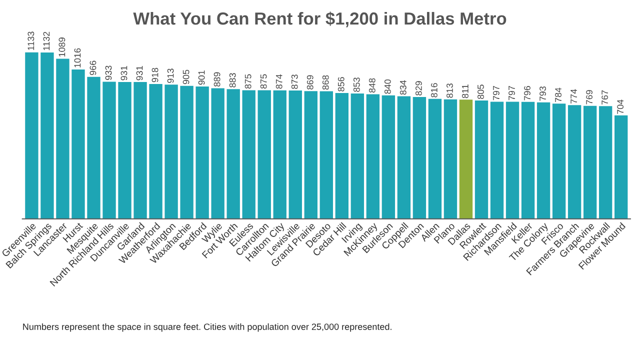  I want to click on data-label: 834, so click(403, 87).